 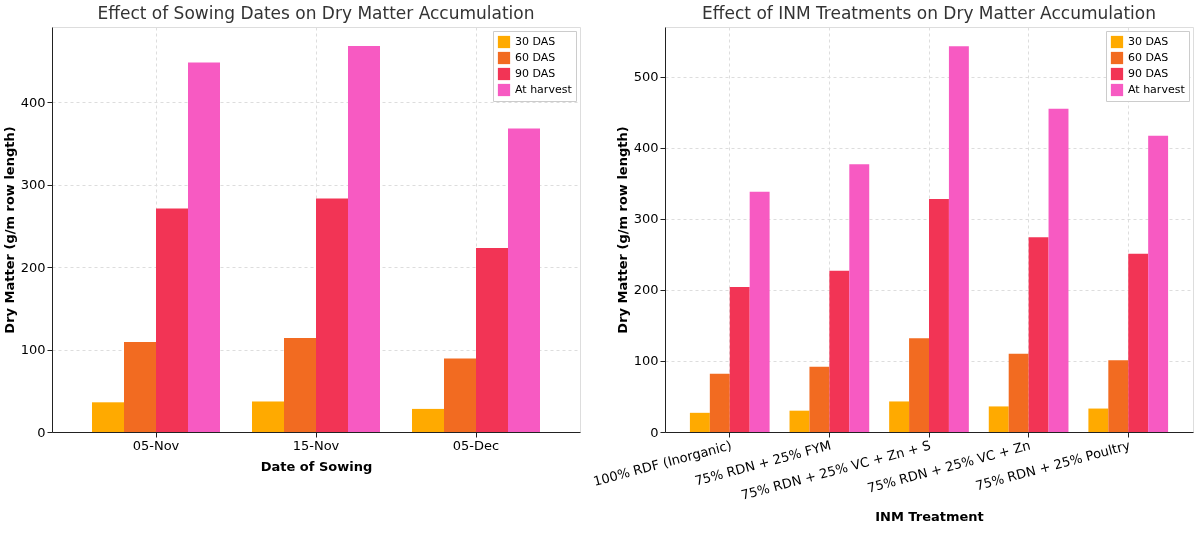 What do you see at coordinates (316, 13) in the screenshot?
I see `chart-title: Effect of Sowing Dates on Dry Matter Accumulation` at bounding box center [316, 13].